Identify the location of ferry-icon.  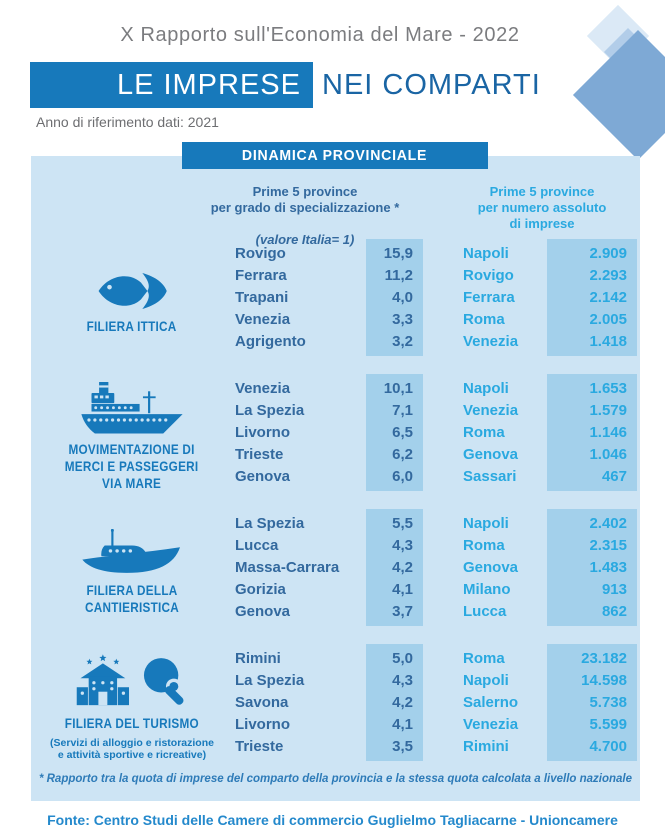
(132, 409).